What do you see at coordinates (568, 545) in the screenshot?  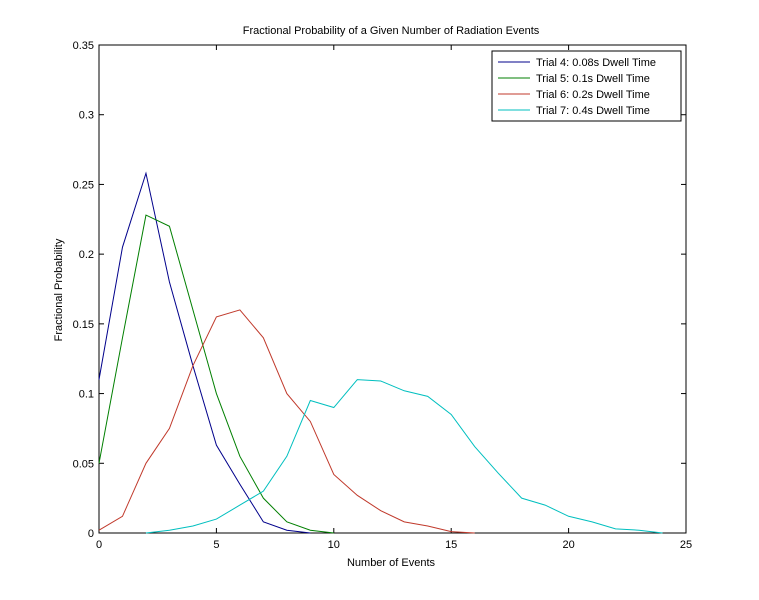 I see `x-tick-label: 20` at bounding box center [568, 545].